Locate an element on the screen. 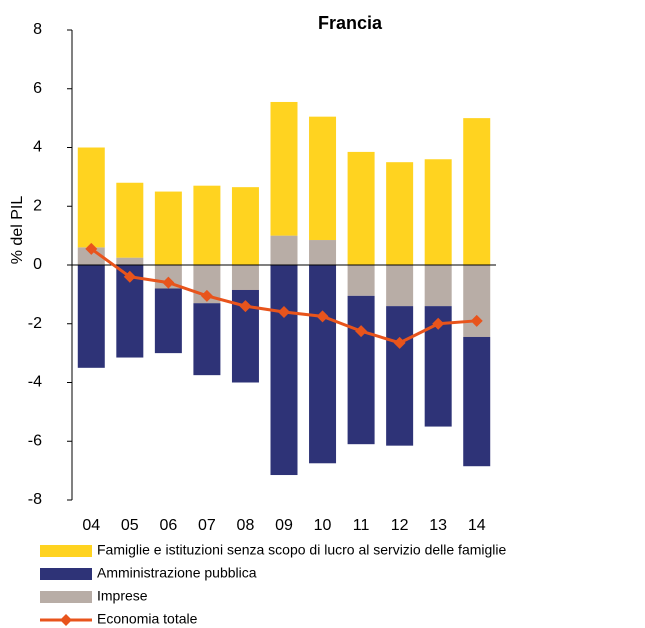 The height and width of the screenshot is (628, 645). y-tick-label: -4 is located at coordinates (35, 382).